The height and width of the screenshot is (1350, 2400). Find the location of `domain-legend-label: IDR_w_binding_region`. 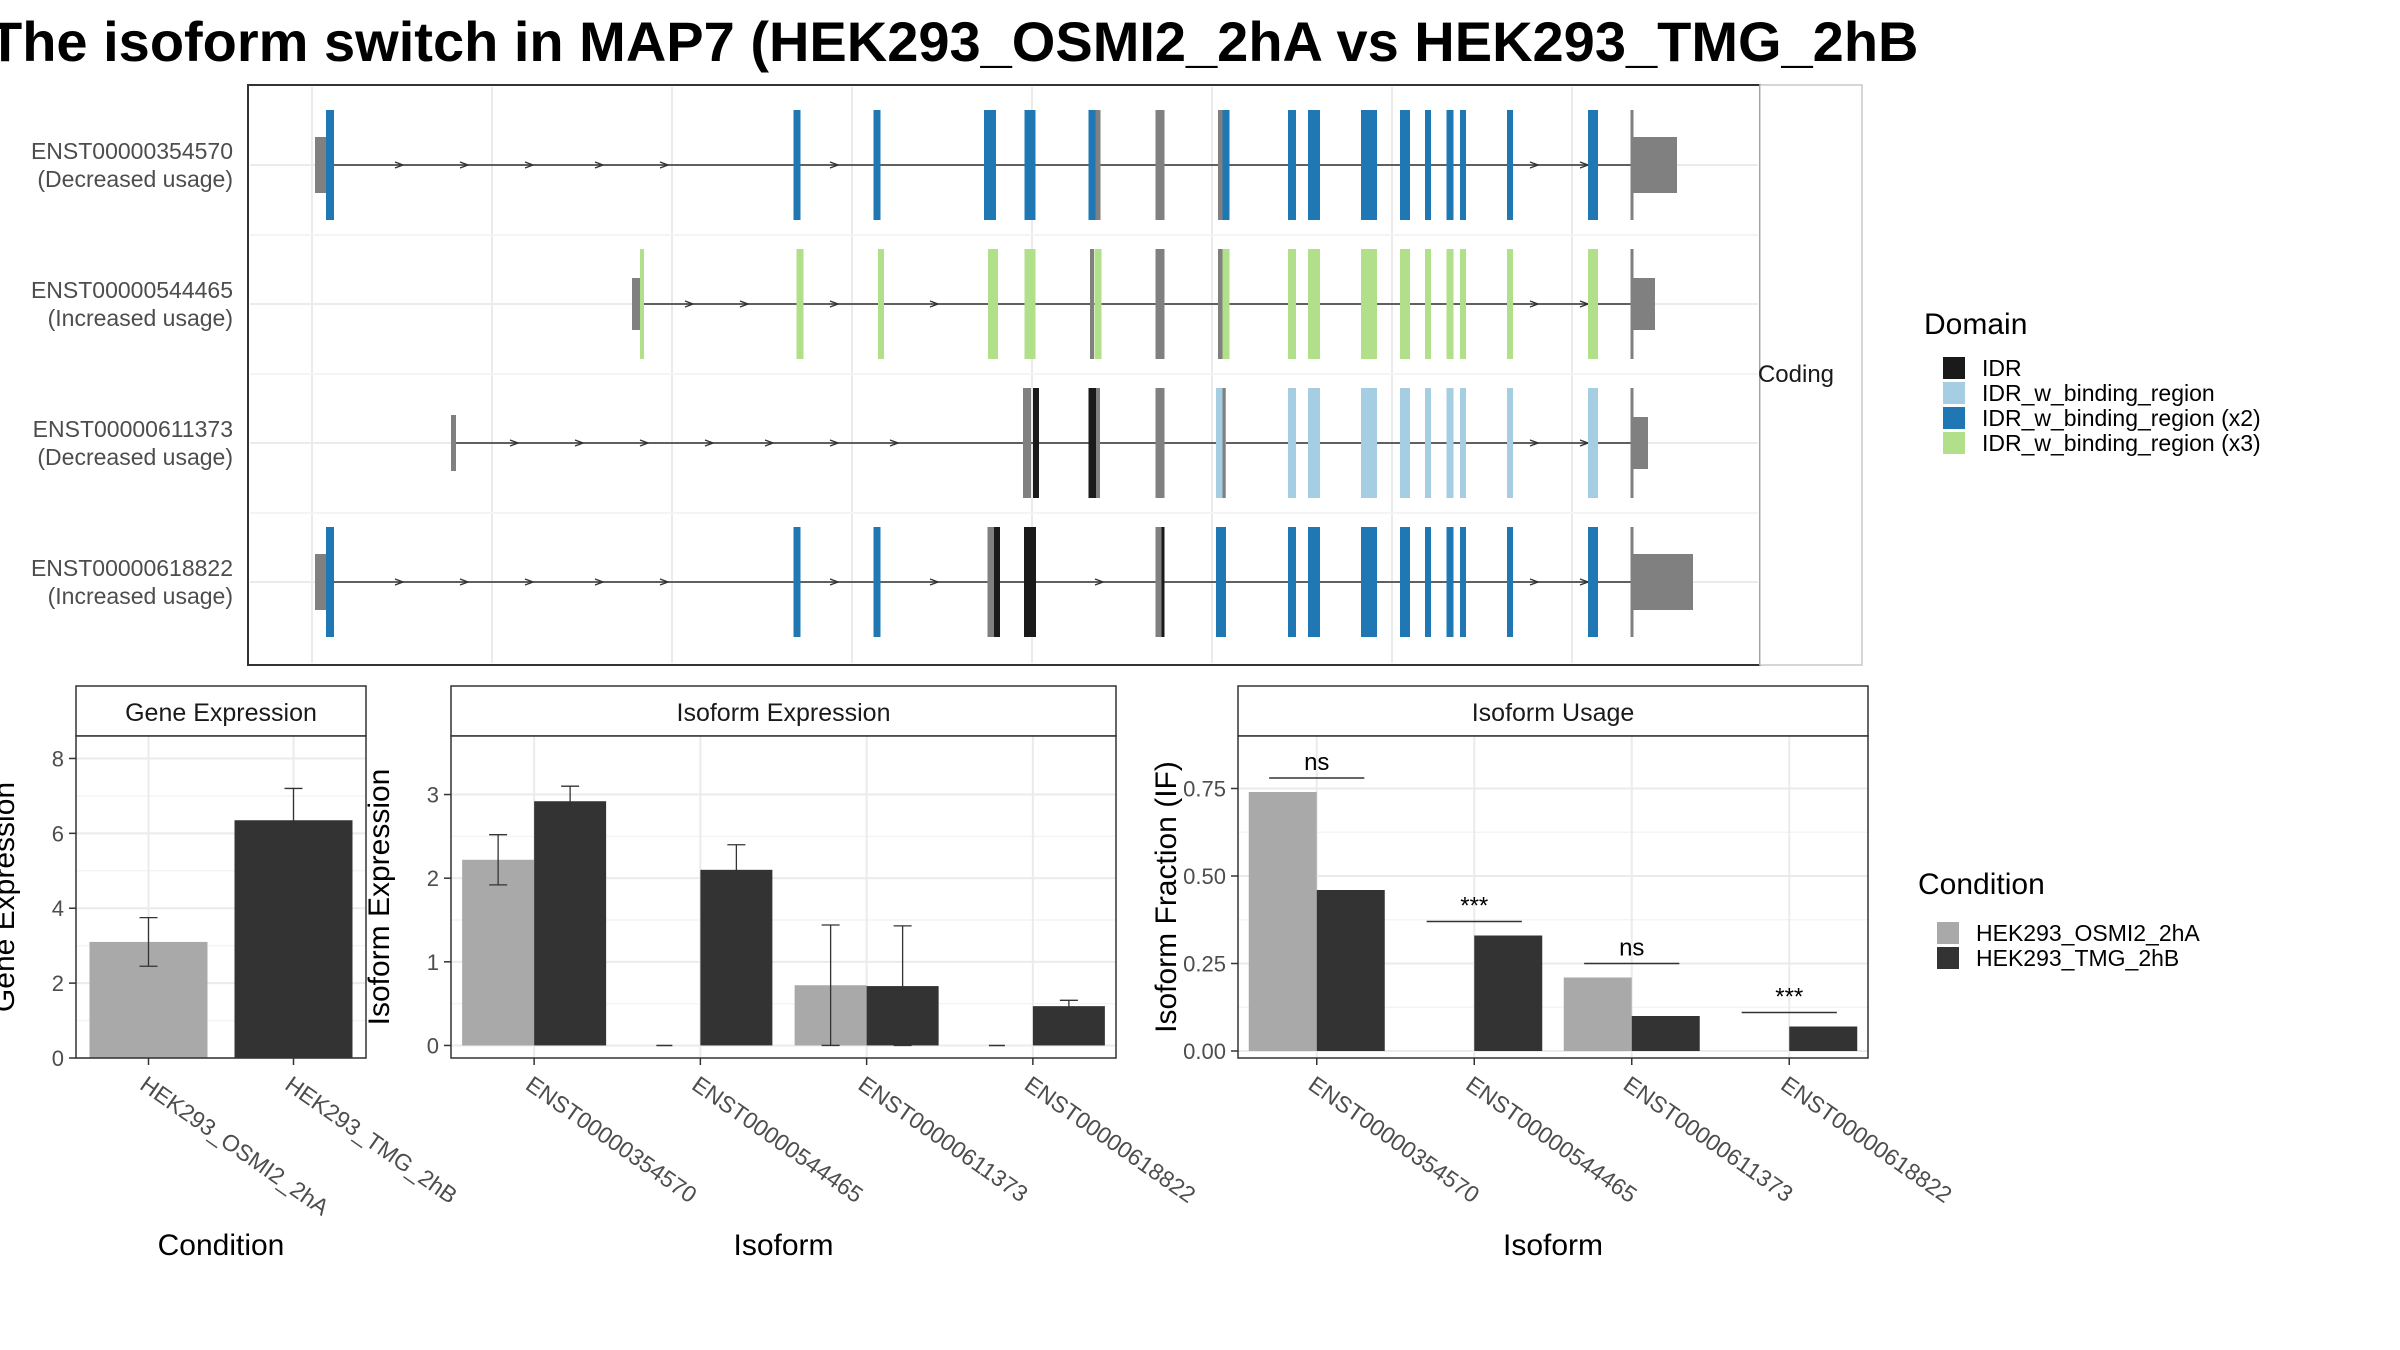

domain-legend-label: IDR_w_binding_region is located at coordinates (2098, 393).